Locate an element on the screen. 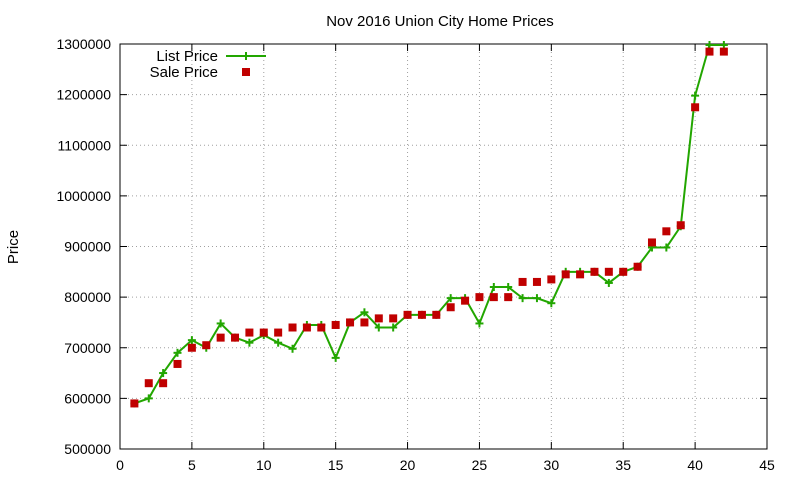 This screenshot has height=480, width=800. y-tick-label: 1300000 is located at coordinates (83, 44).